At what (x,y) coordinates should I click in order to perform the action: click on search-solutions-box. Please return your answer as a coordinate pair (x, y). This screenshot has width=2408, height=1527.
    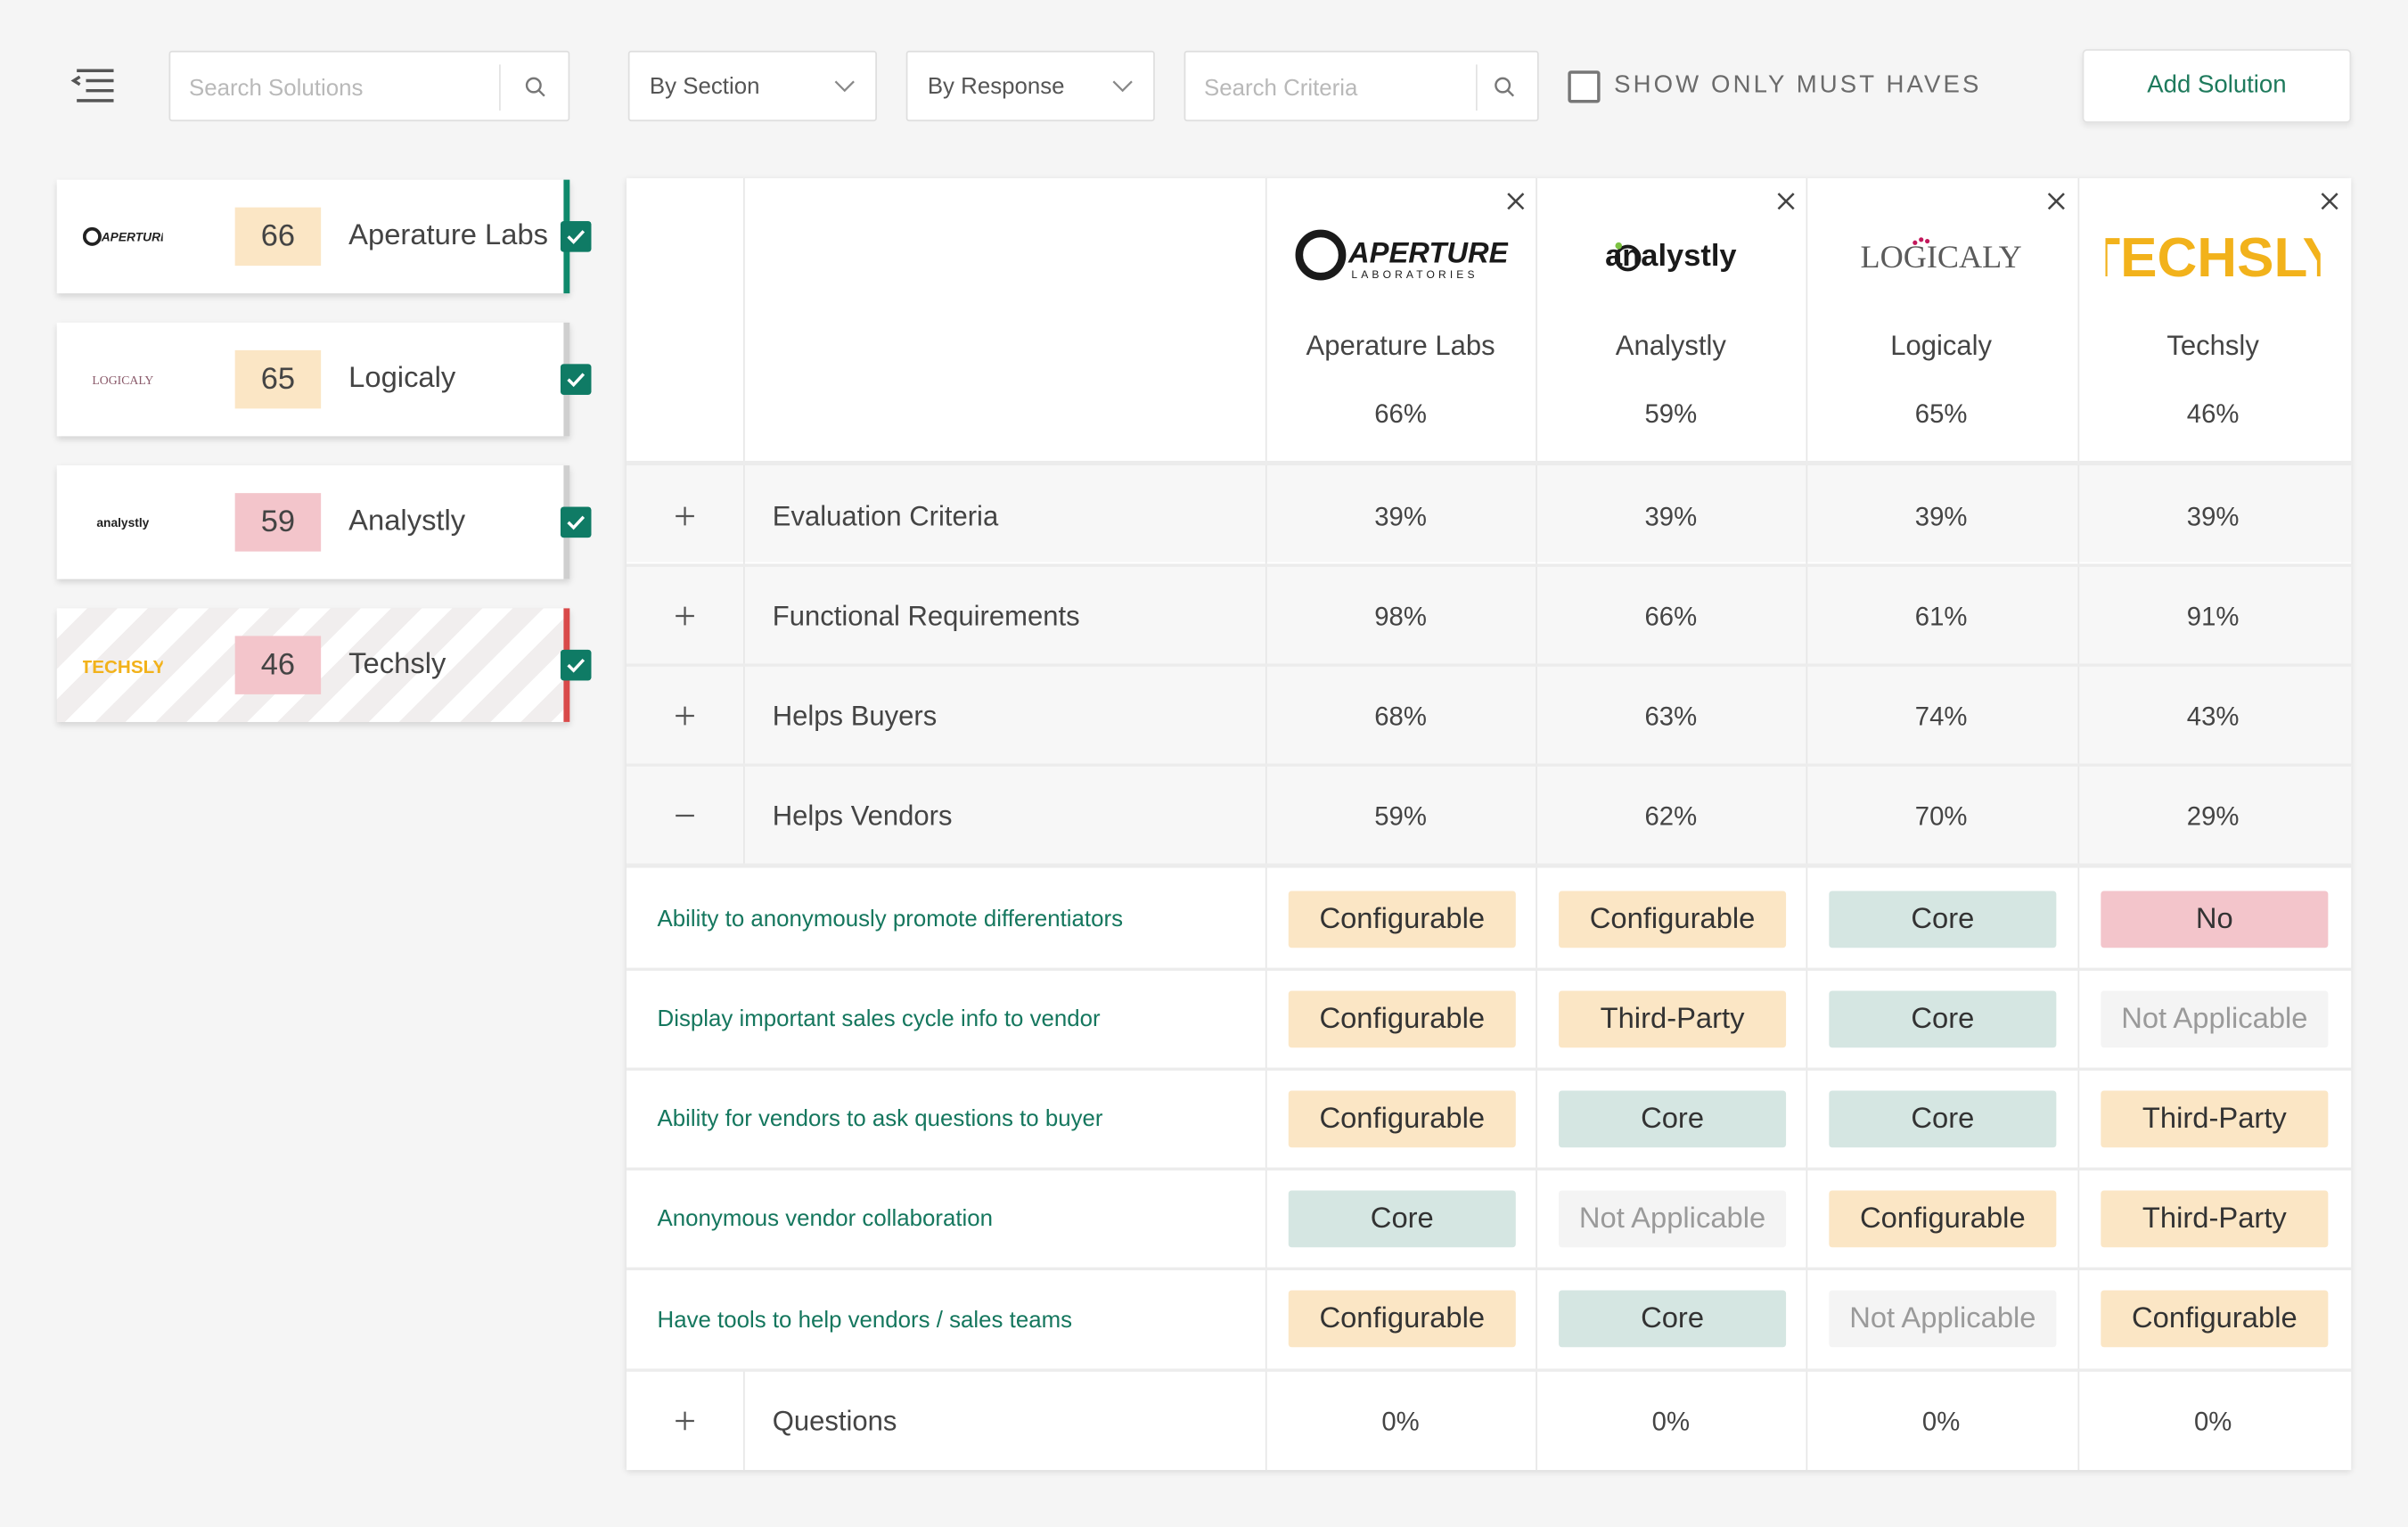
    Looking at the image, I should click on (369, 86).